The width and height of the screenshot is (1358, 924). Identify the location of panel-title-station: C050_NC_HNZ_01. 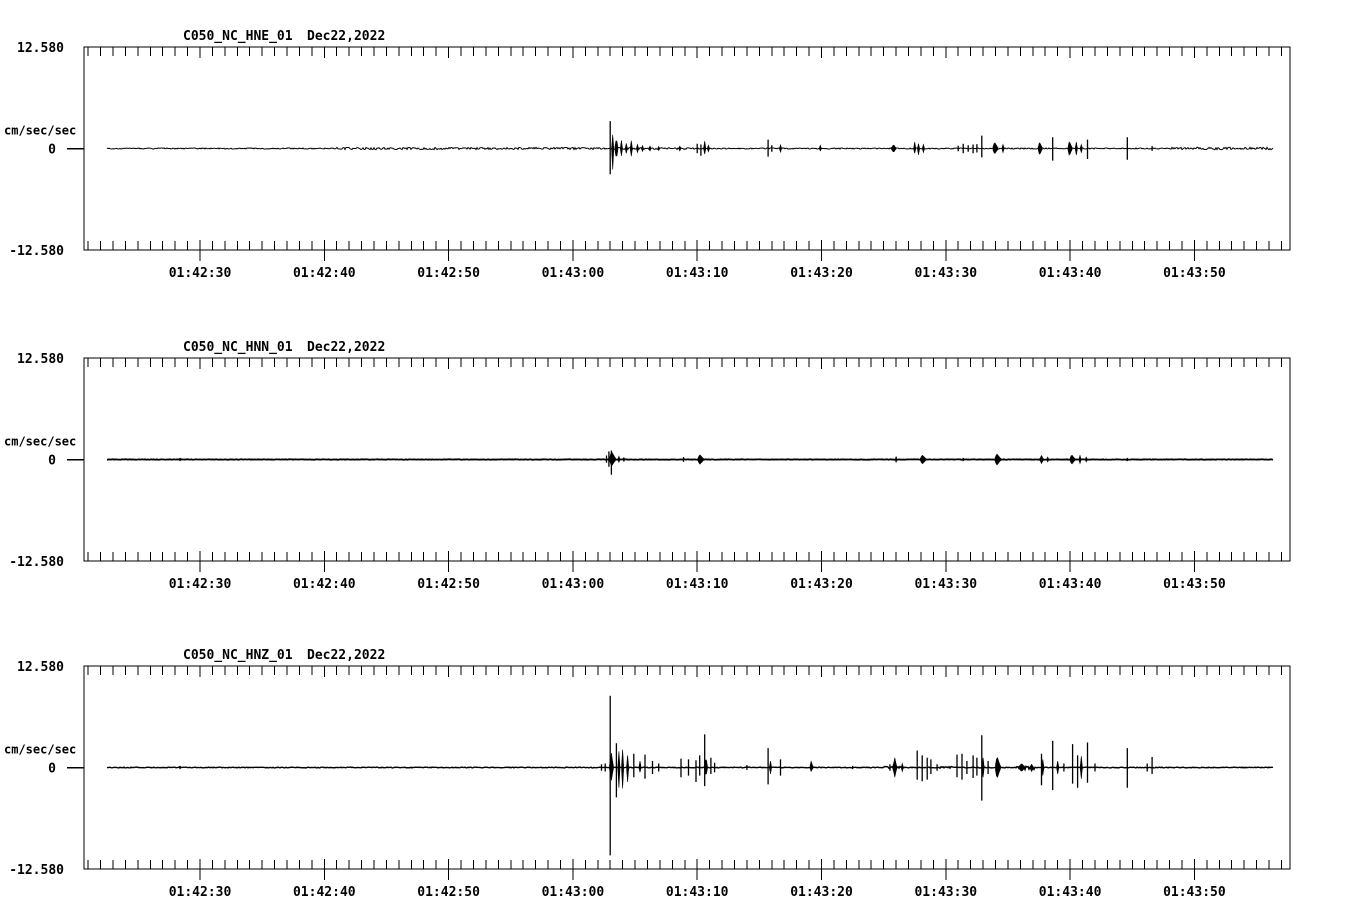
(238, 655).